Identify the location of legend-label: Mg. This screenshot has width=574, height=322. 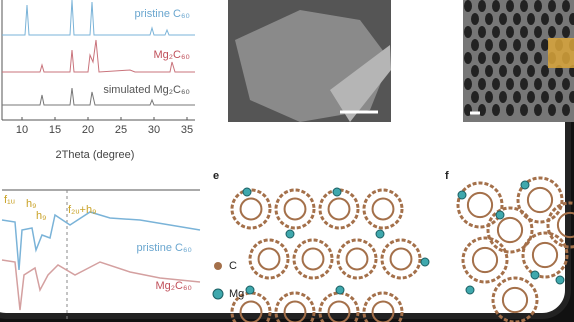
(236, 294).